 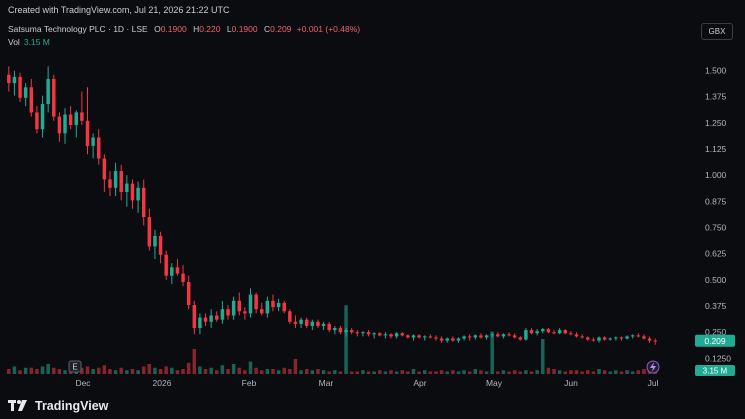 What do you see at coordinates (716, 123) in the screenshot?
I see `y-tick-label: 1.250` at bounding box center [716, 123].